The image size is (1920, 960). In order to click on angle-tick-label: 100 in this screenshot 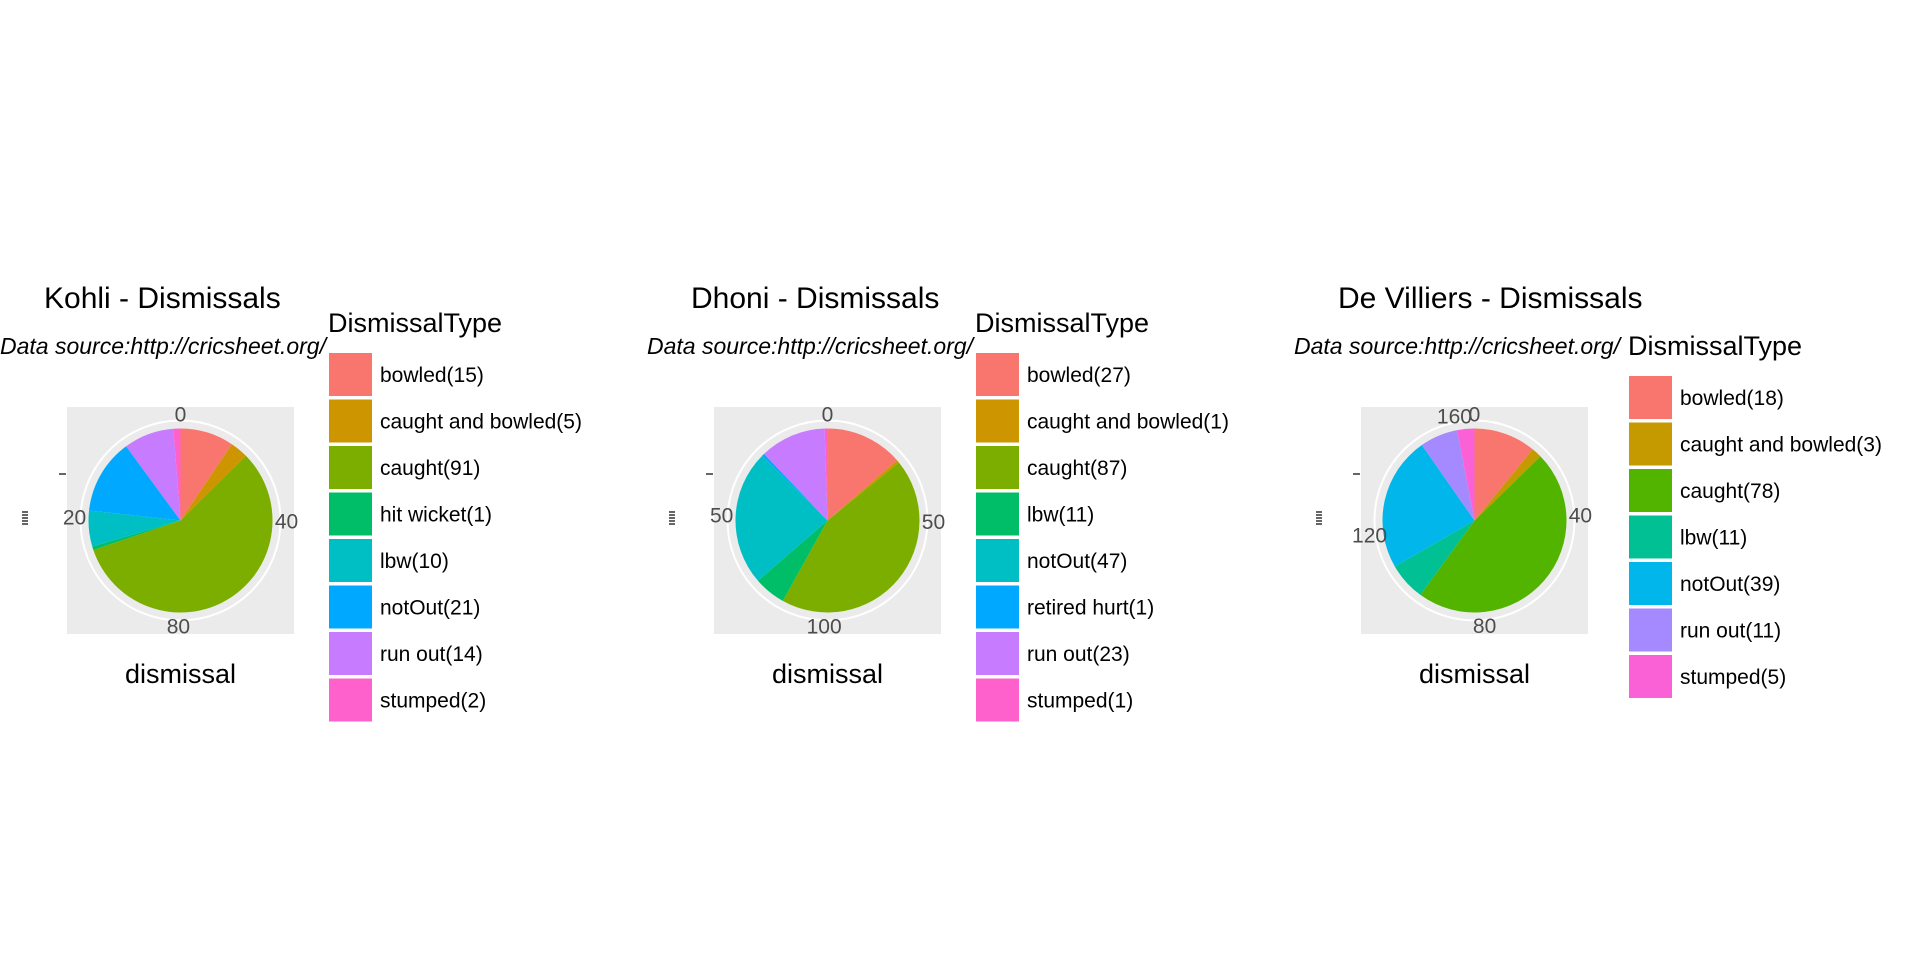, I will do `click(824, 626)`.